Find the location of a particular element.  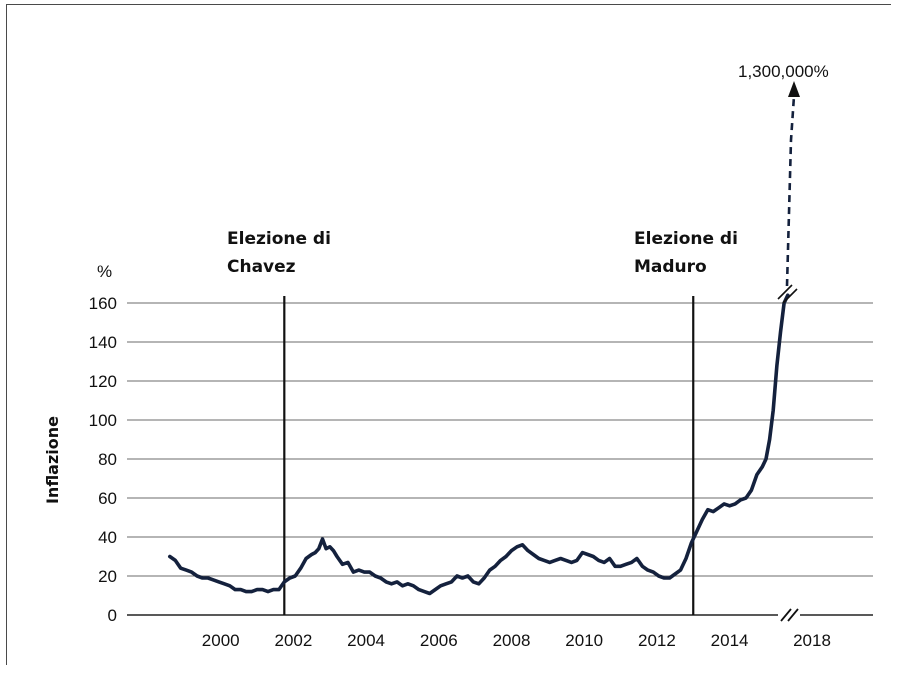

x-tick-labels: 2000 2002 2004 2006 2008 2010 2012 2014 2018 is located at coordinates (516, 640).